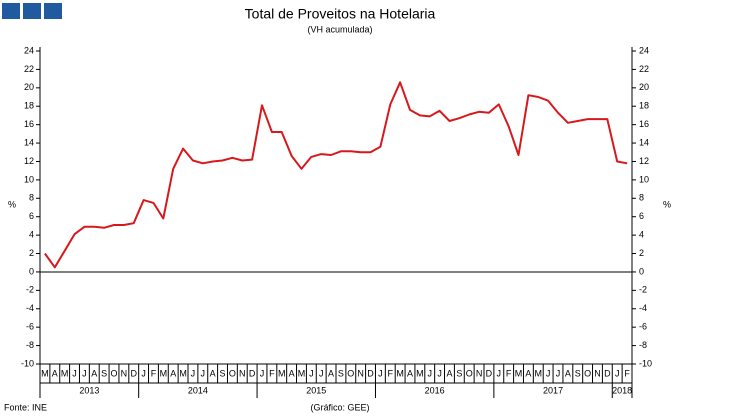 This screenshot has height=417, width=750. I want to click on year-label: 2013, so click(89, 390).